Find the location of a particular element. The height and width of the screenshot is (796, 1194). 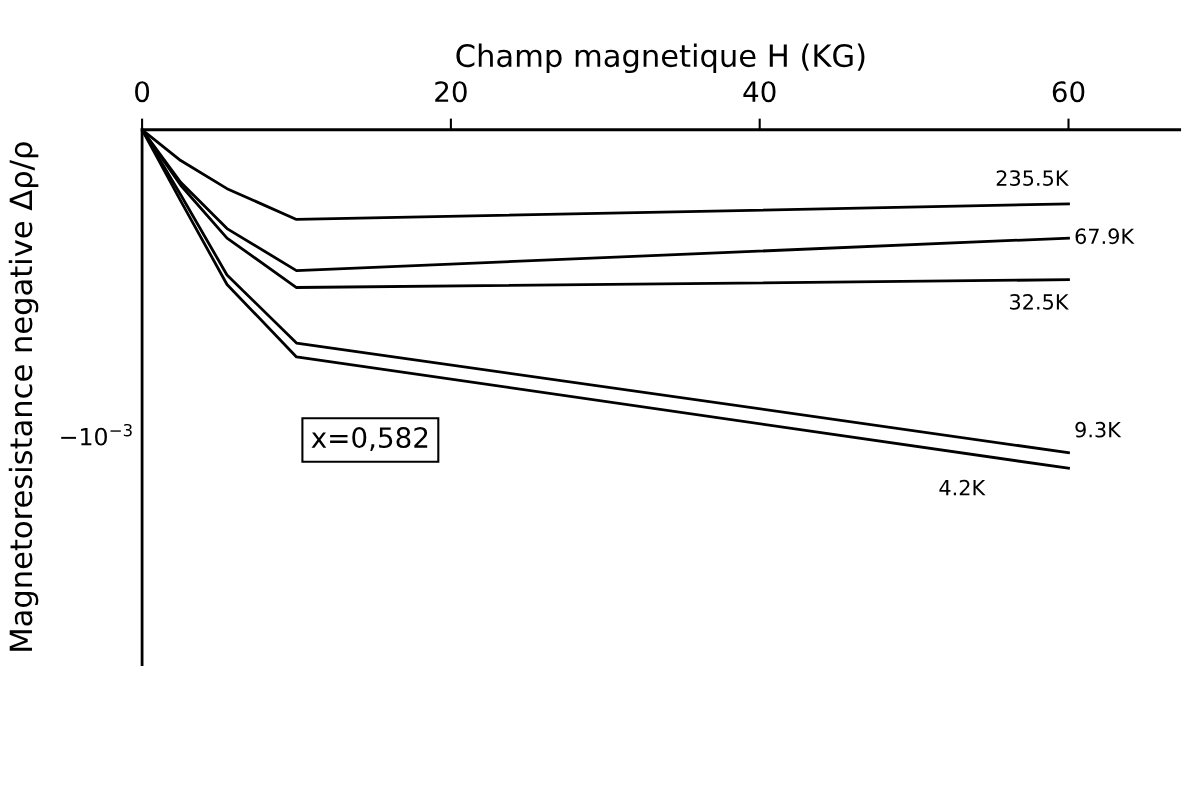

x-tick-label: 40 is located at coordinates (759, 92).